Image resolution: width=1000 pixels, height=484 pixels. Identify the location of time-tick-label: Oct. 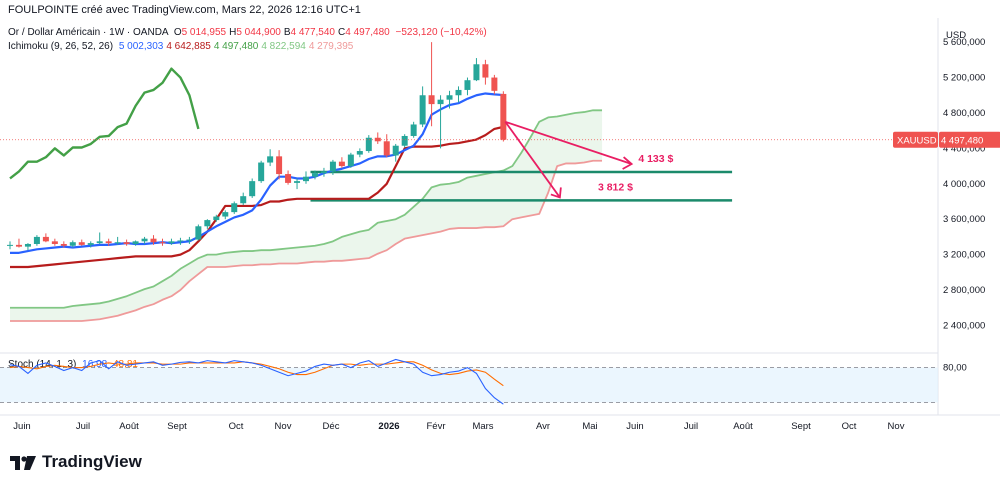
(849, 426).